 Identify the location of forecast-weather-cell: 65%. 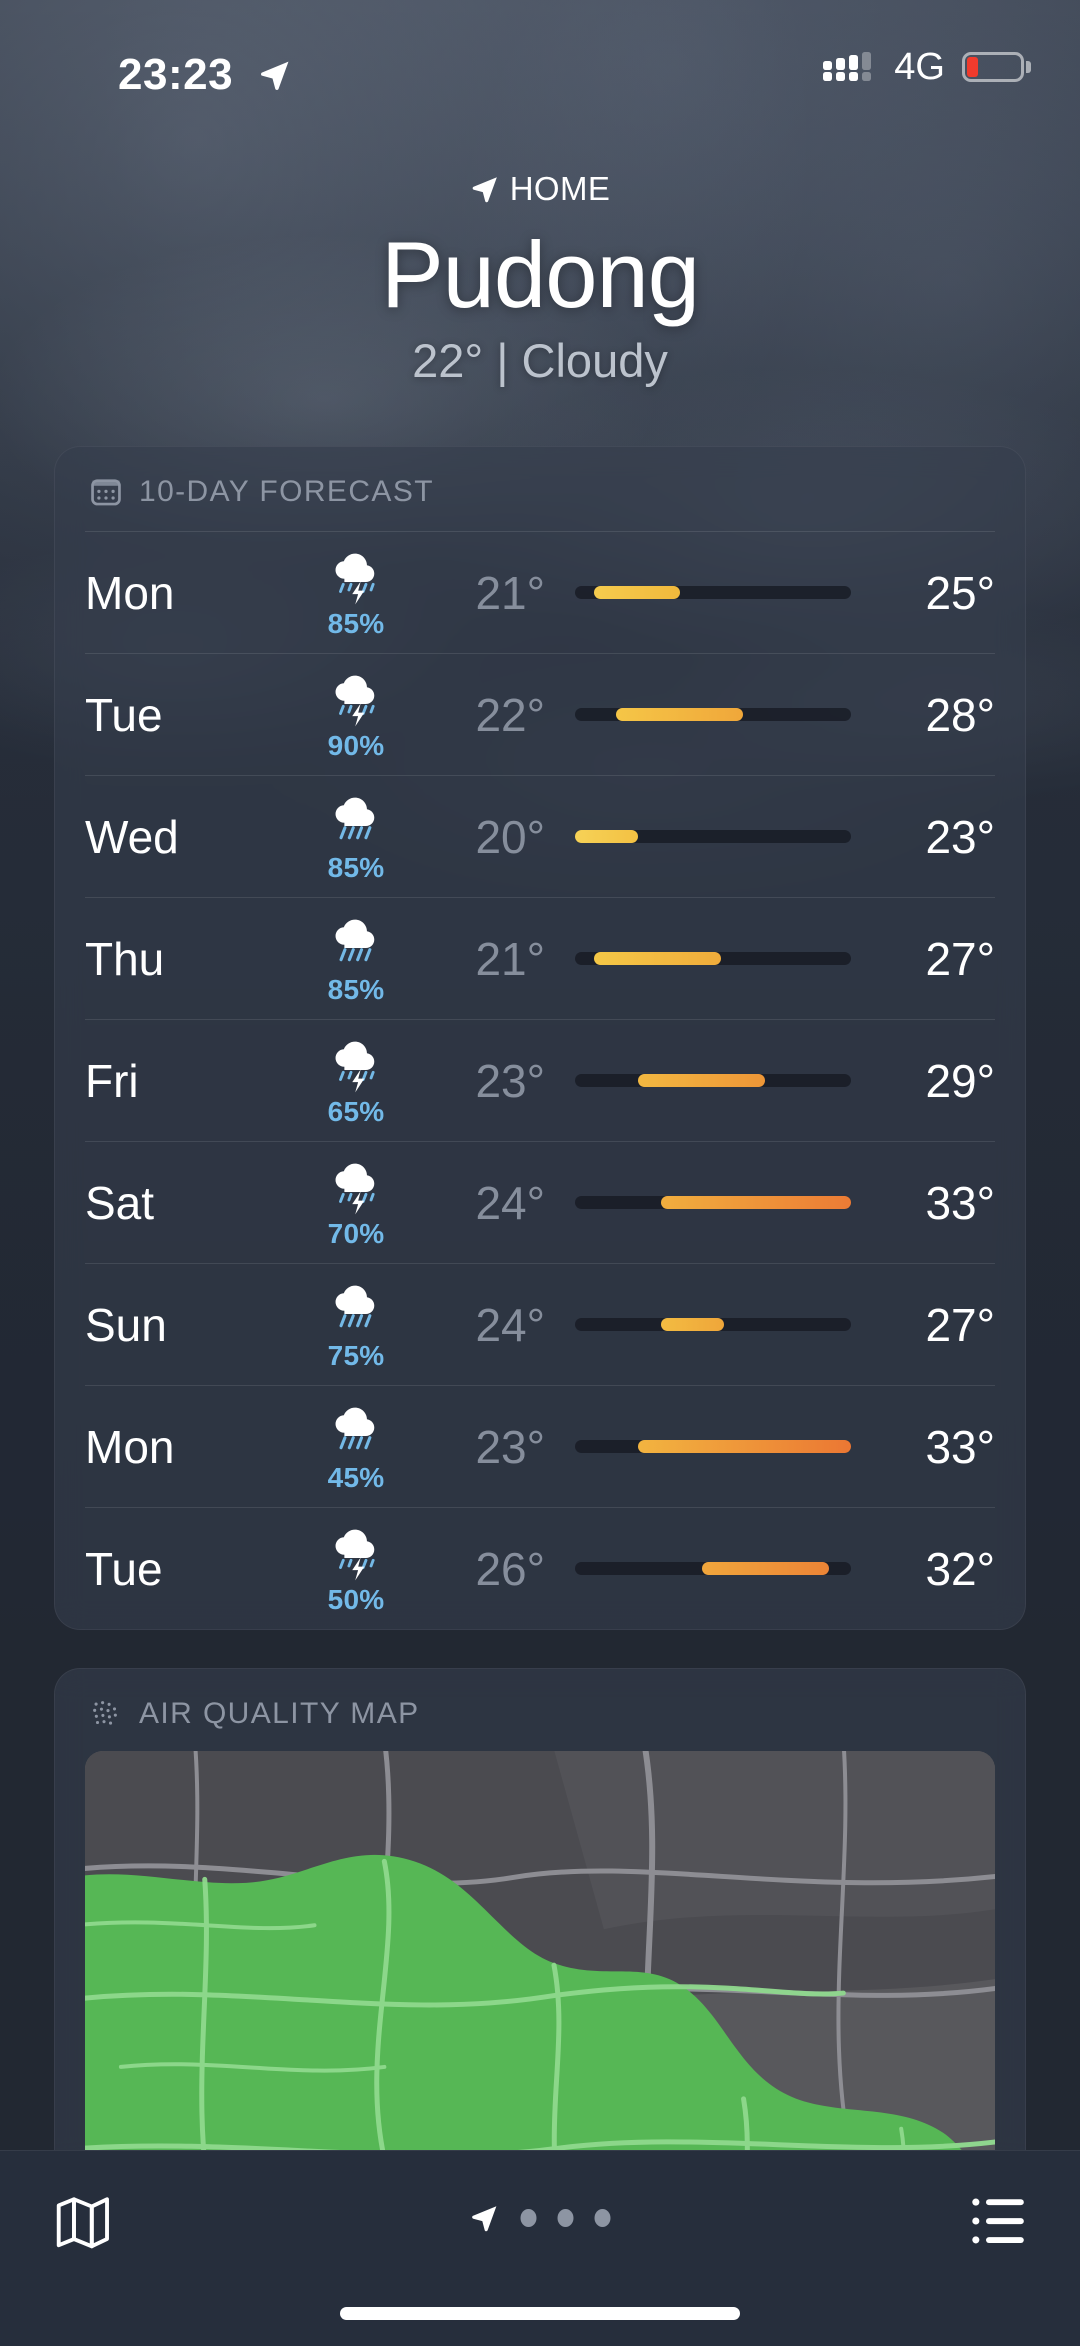
(356, 1080).